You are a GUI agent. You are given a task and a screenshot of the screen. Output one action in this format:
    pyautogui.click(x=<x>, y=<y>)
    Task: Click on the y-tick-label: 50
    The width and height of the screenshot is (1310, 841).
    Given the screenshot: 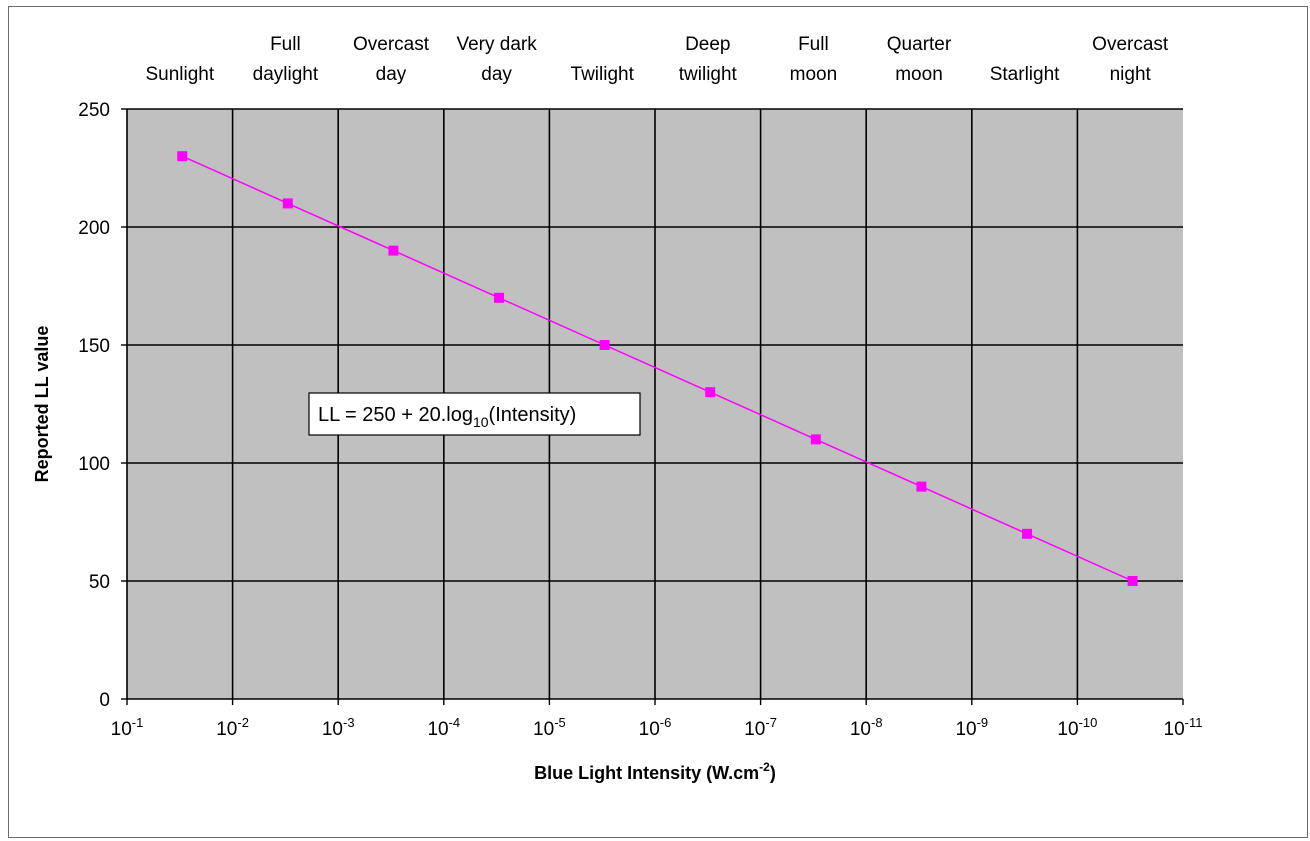 What is the action you would take?
    pyautogui.click(x=99, y=582)
    